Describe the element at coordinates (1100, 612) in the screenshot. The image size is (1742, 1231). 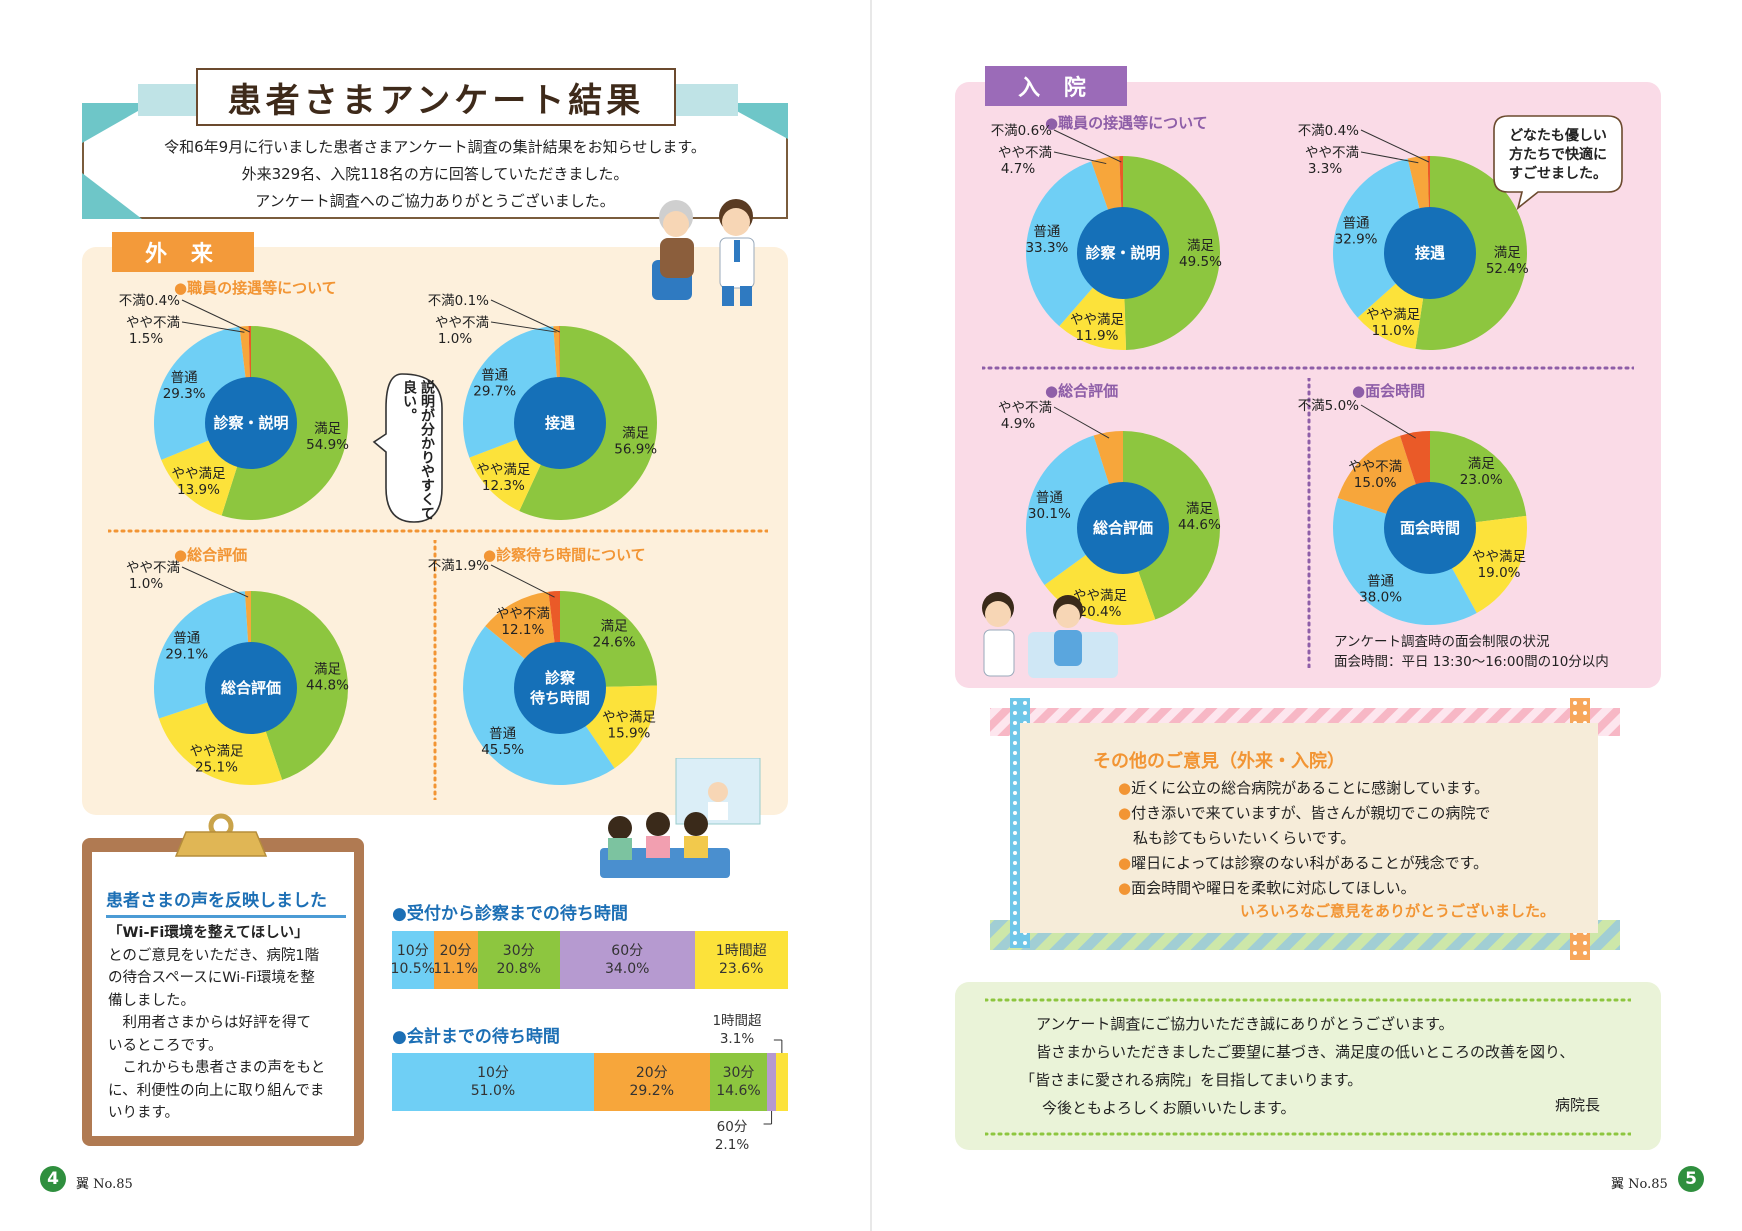
I see `slice-value: 20.4%` at that location.